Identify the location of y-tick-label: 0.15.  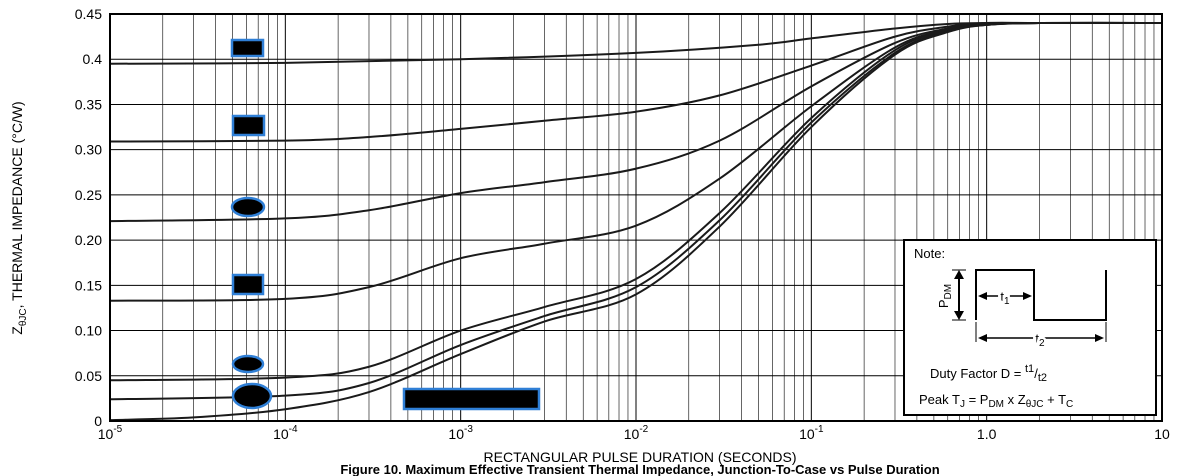
(88, 285).